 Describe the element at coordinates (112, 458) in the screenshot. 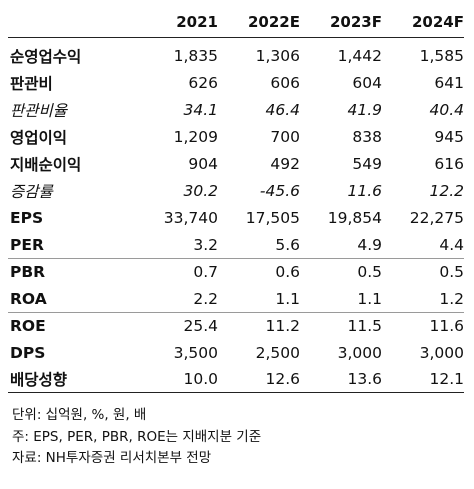

I see `source-note: 자료: NH투자증권 리서치본부 전망` at that location.